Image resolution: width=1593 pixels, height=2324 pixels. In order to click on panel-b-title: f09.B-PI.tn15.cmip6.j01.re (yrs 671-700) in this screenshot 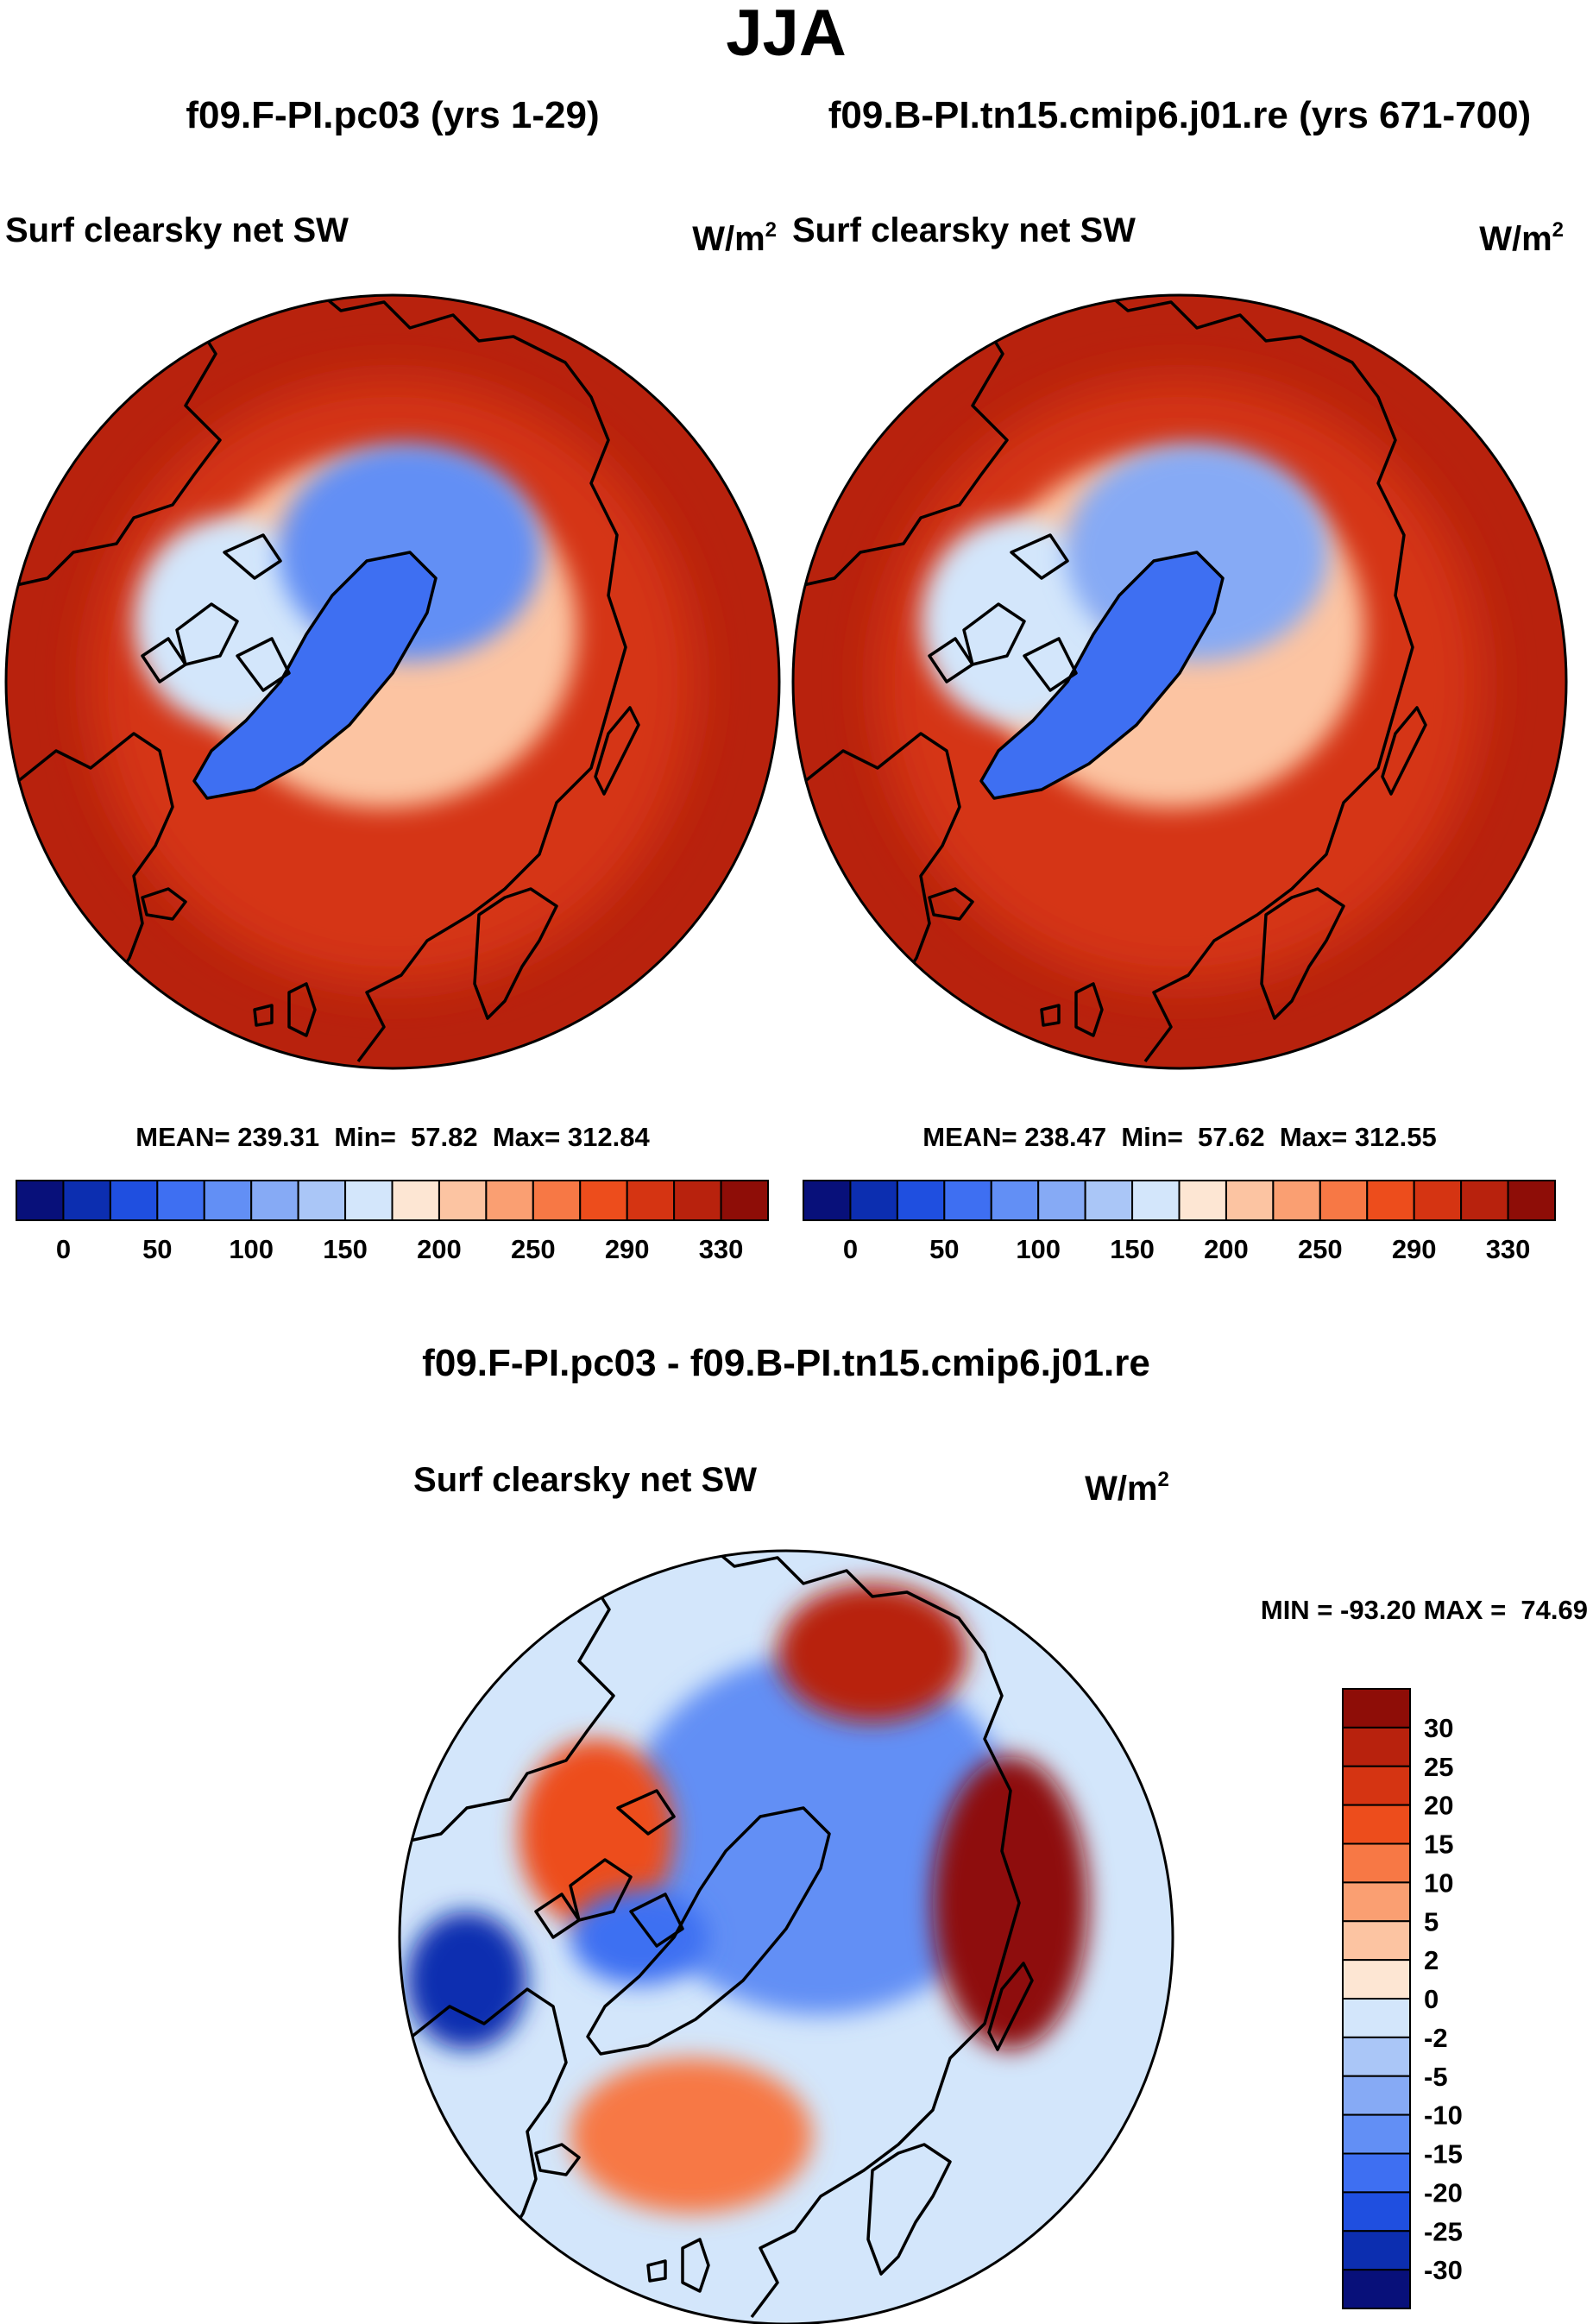, I will do `click(1179, 115)`.